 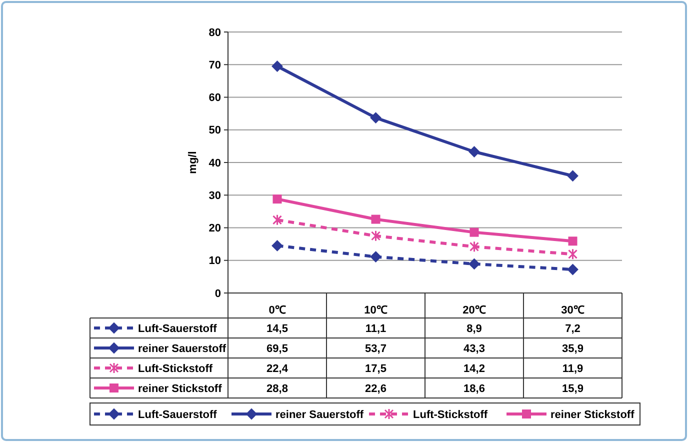 What do you see at coordinates (214, 65) in the screenshot?
I see `y-tick-label: 70` at bounding box center [214, 65].